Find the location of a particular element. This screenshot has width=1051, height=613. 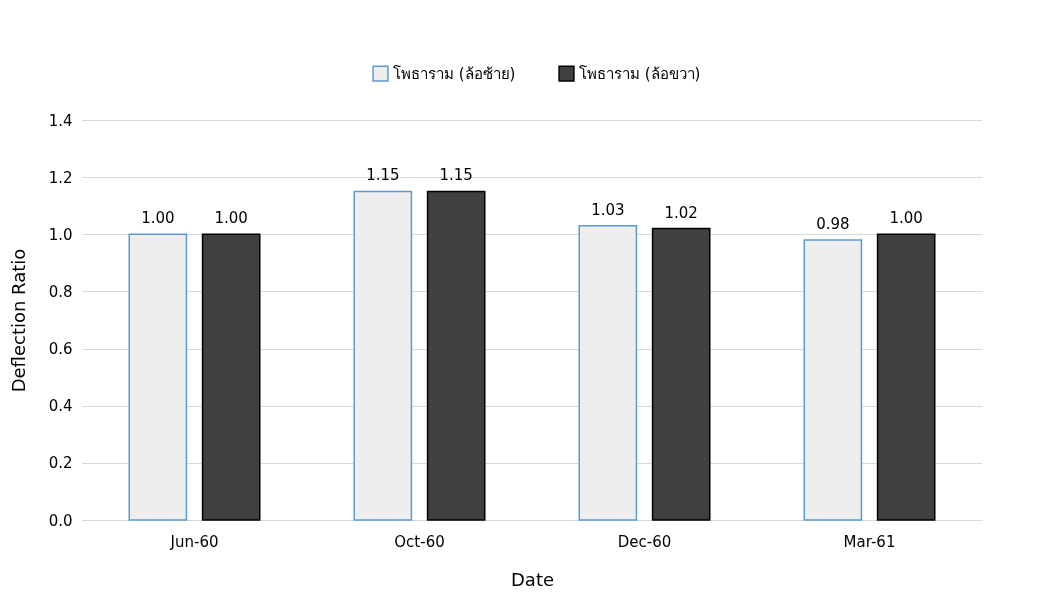

data-label: 1.03 is located at coordinates (608, 209).